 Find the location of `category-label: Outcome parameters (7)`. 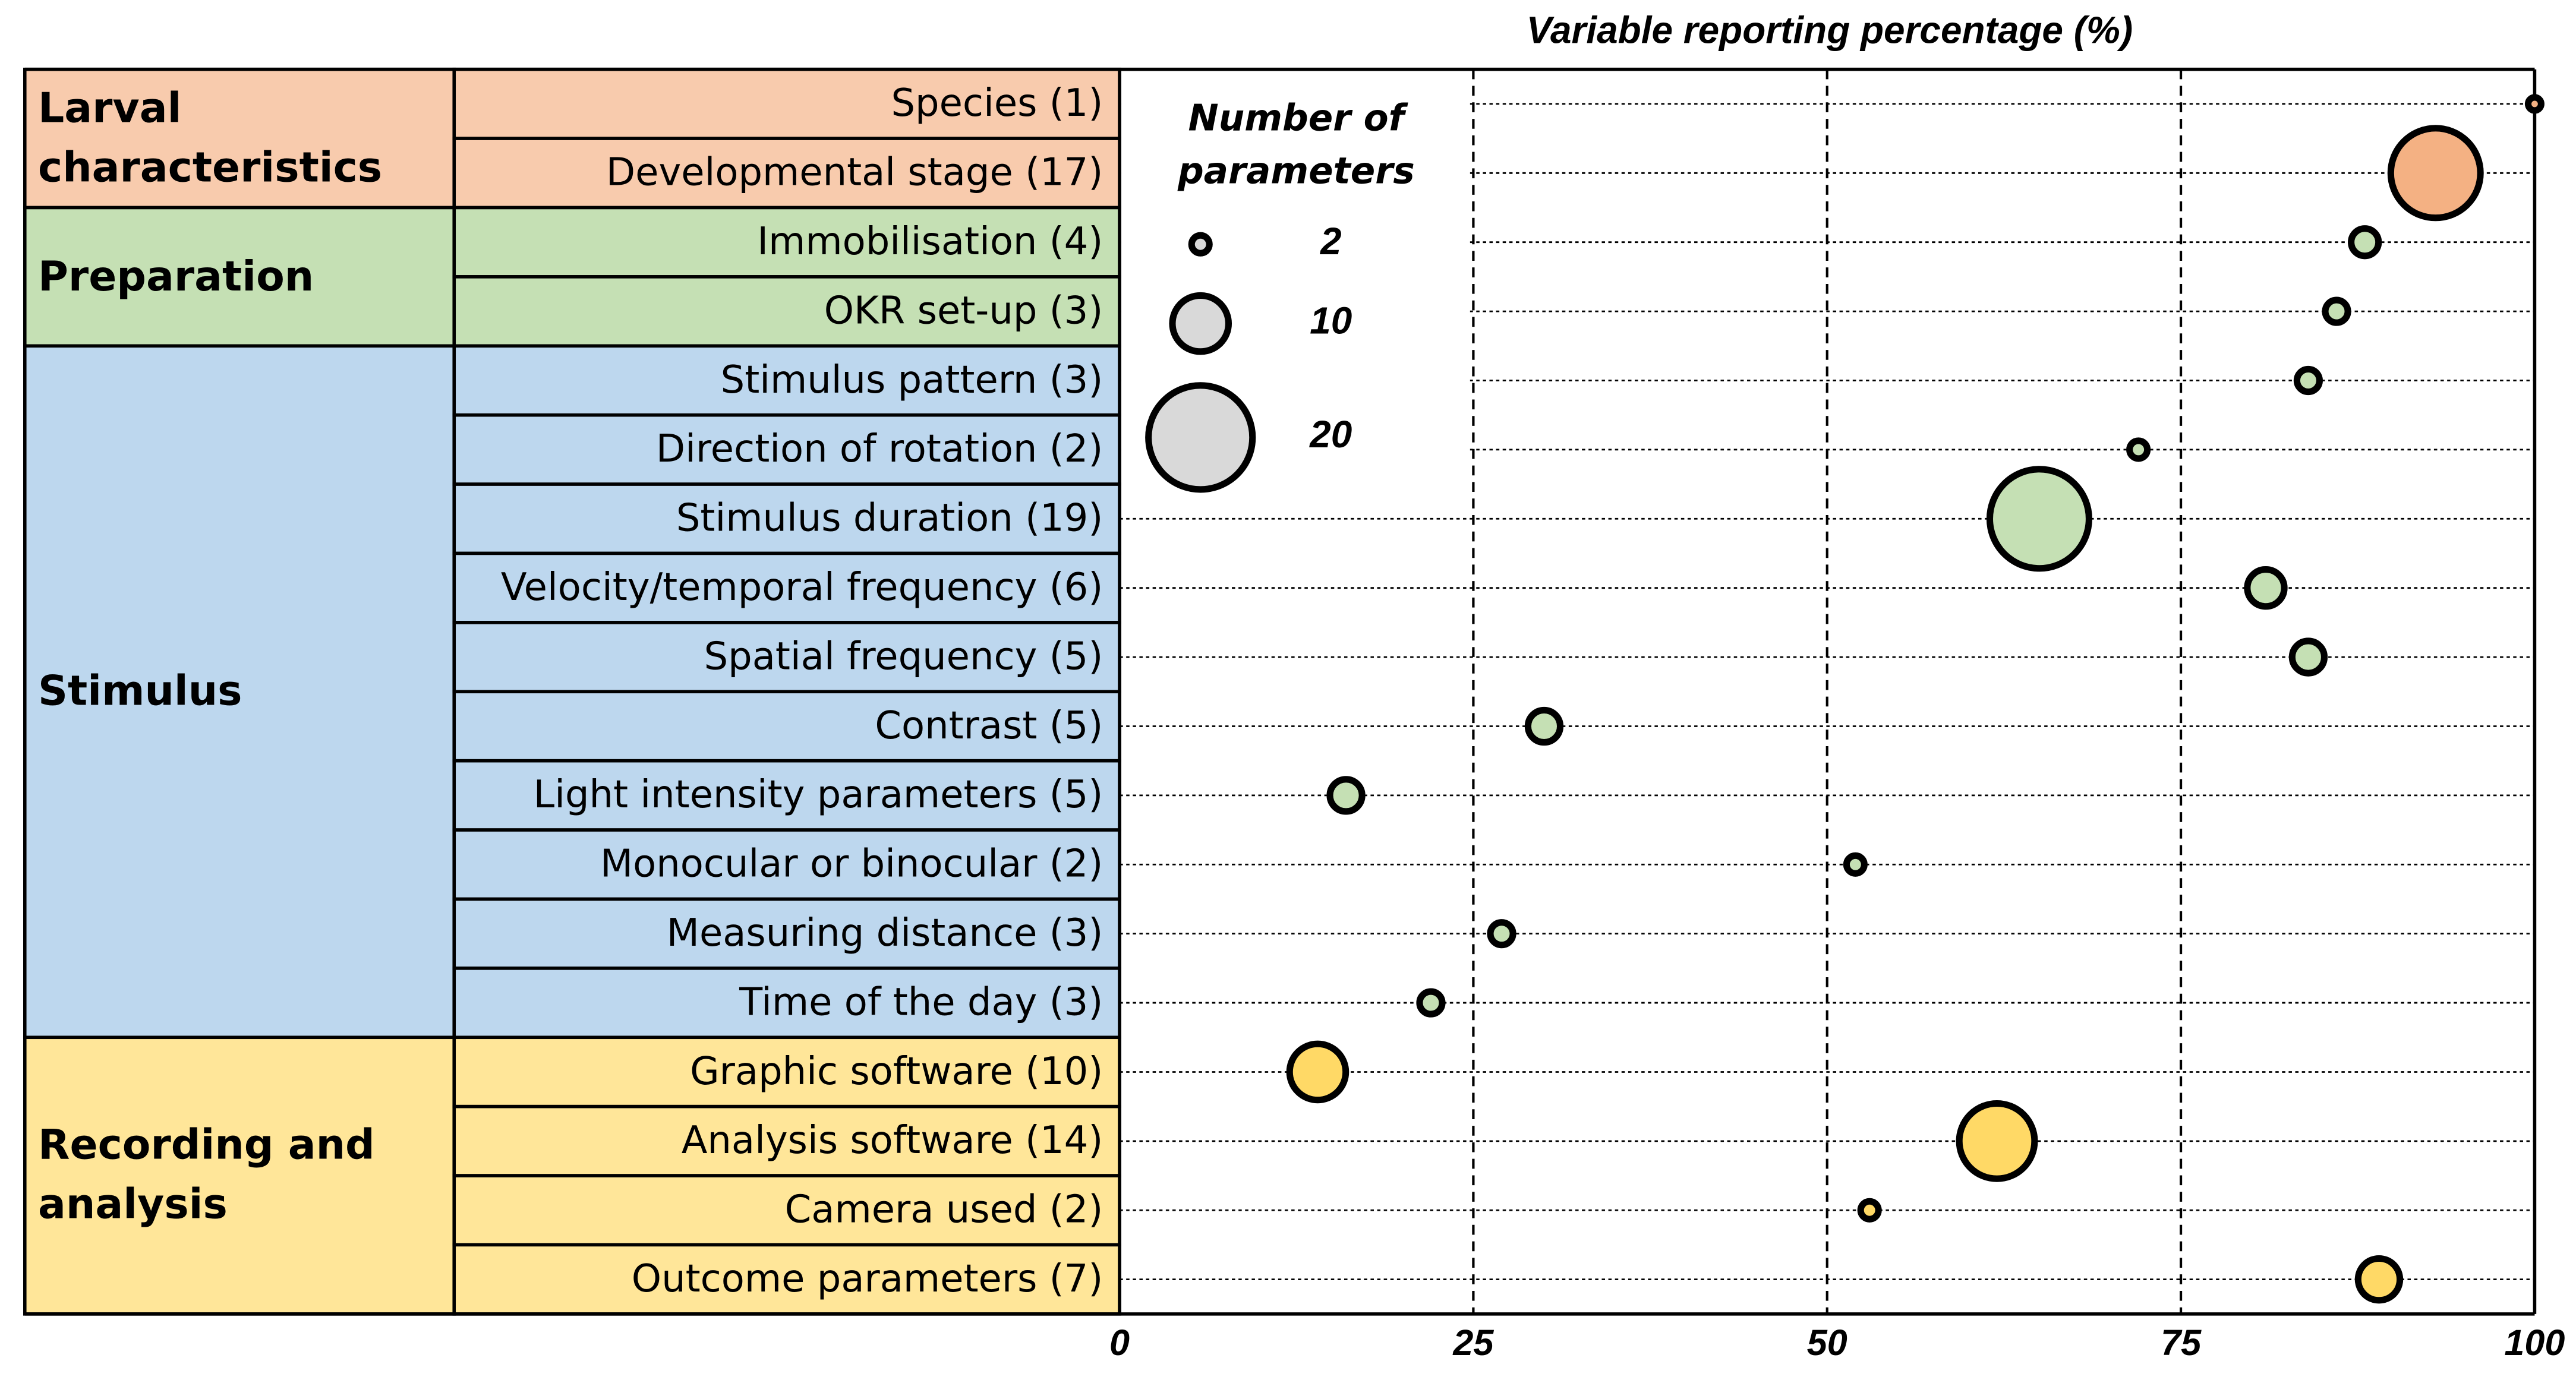

category-label: Outcome parameters (7) is located at coordinates (868, 1279).